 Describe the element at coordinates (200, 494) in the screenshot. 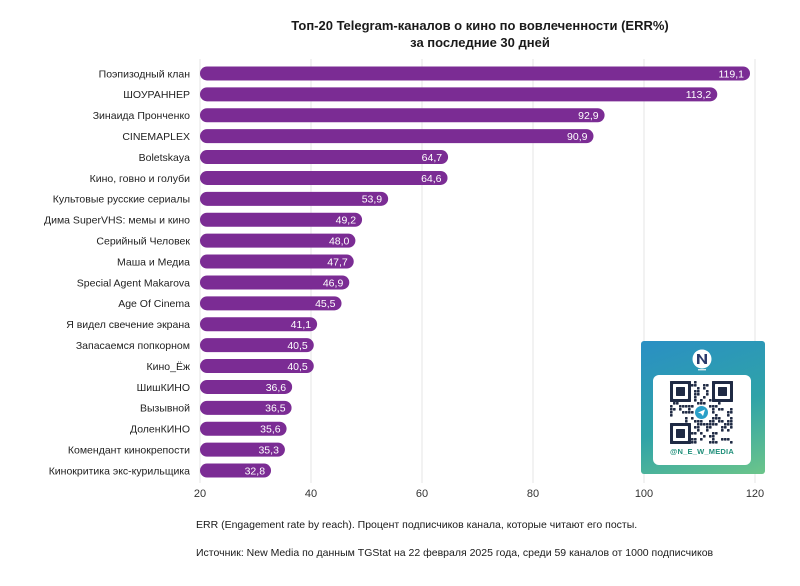

I see `x-tick-label: 20` at that location.